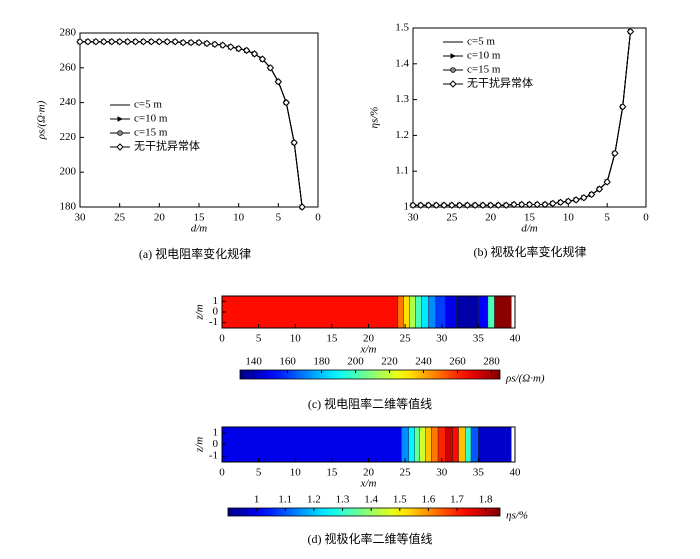 The height and width of the screenshot is (559, 700). What do you see at coordinates (530, 251) in the screenshot?
I see `caption: (b) 视极化率变化规律` at bounding box center [530, 251].